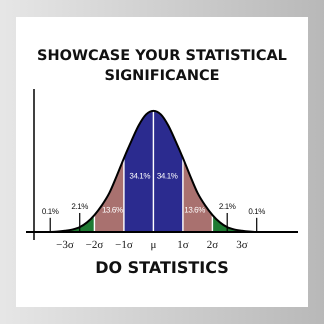 The width and height of the screenshot is (324, 324). I want to click on x-tick-label: μ, so click(153, 244).